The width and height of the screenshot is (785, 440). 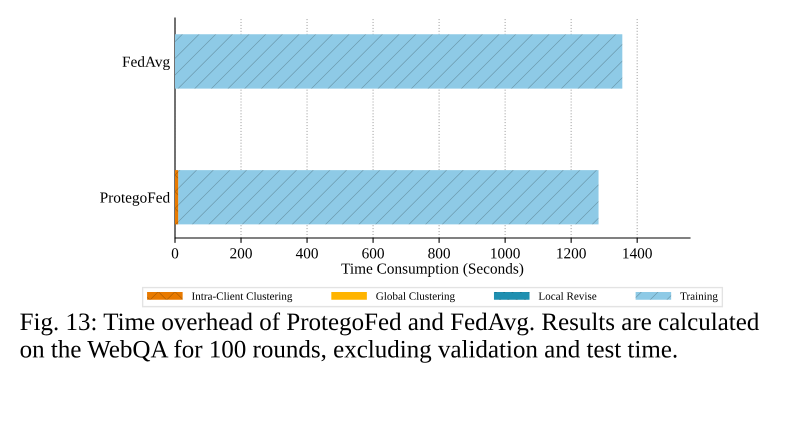 I want to click on x-tick-label: 0, so click(x=175, y=253).